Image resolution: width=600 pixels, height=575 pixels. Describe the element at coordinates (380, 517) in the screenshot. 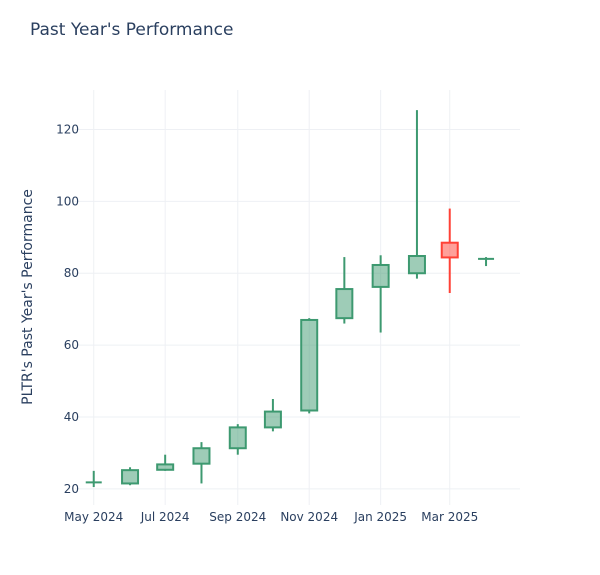

I see `x-tick-label: Jan 2025` at that location.